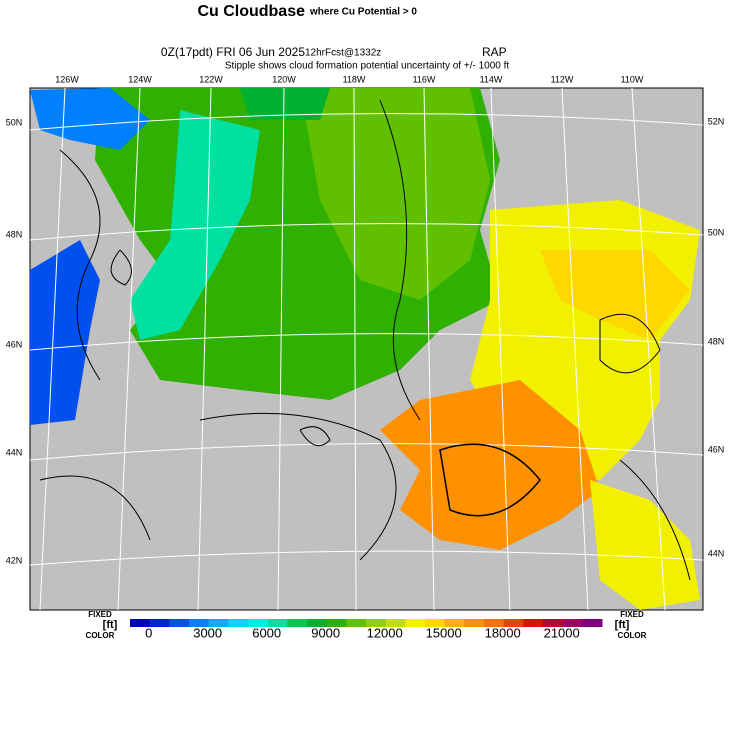  I want to click on model: RAP, so click(494, 52).